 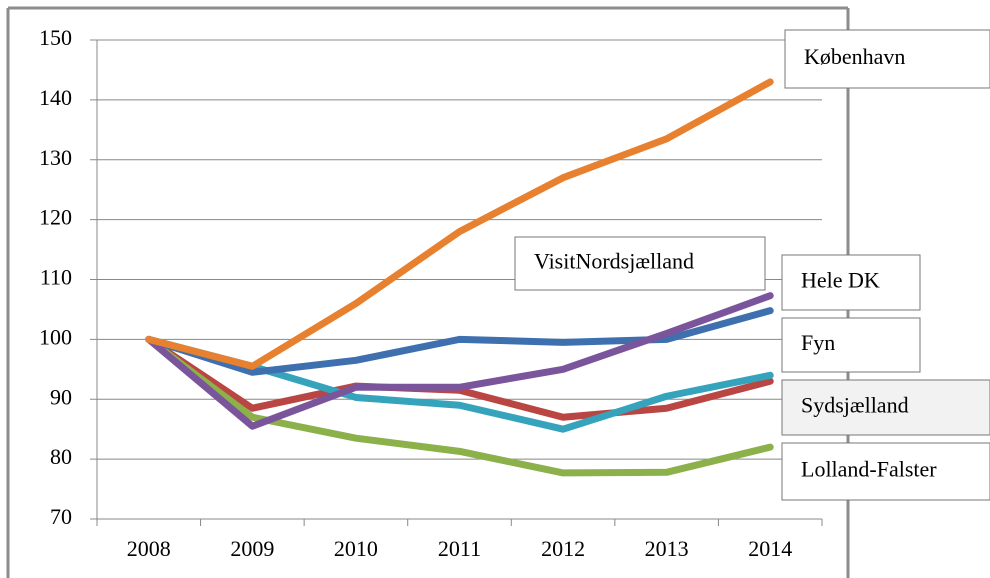 I want to click on x-tick-label: 2011, so click(x=459, y=548).